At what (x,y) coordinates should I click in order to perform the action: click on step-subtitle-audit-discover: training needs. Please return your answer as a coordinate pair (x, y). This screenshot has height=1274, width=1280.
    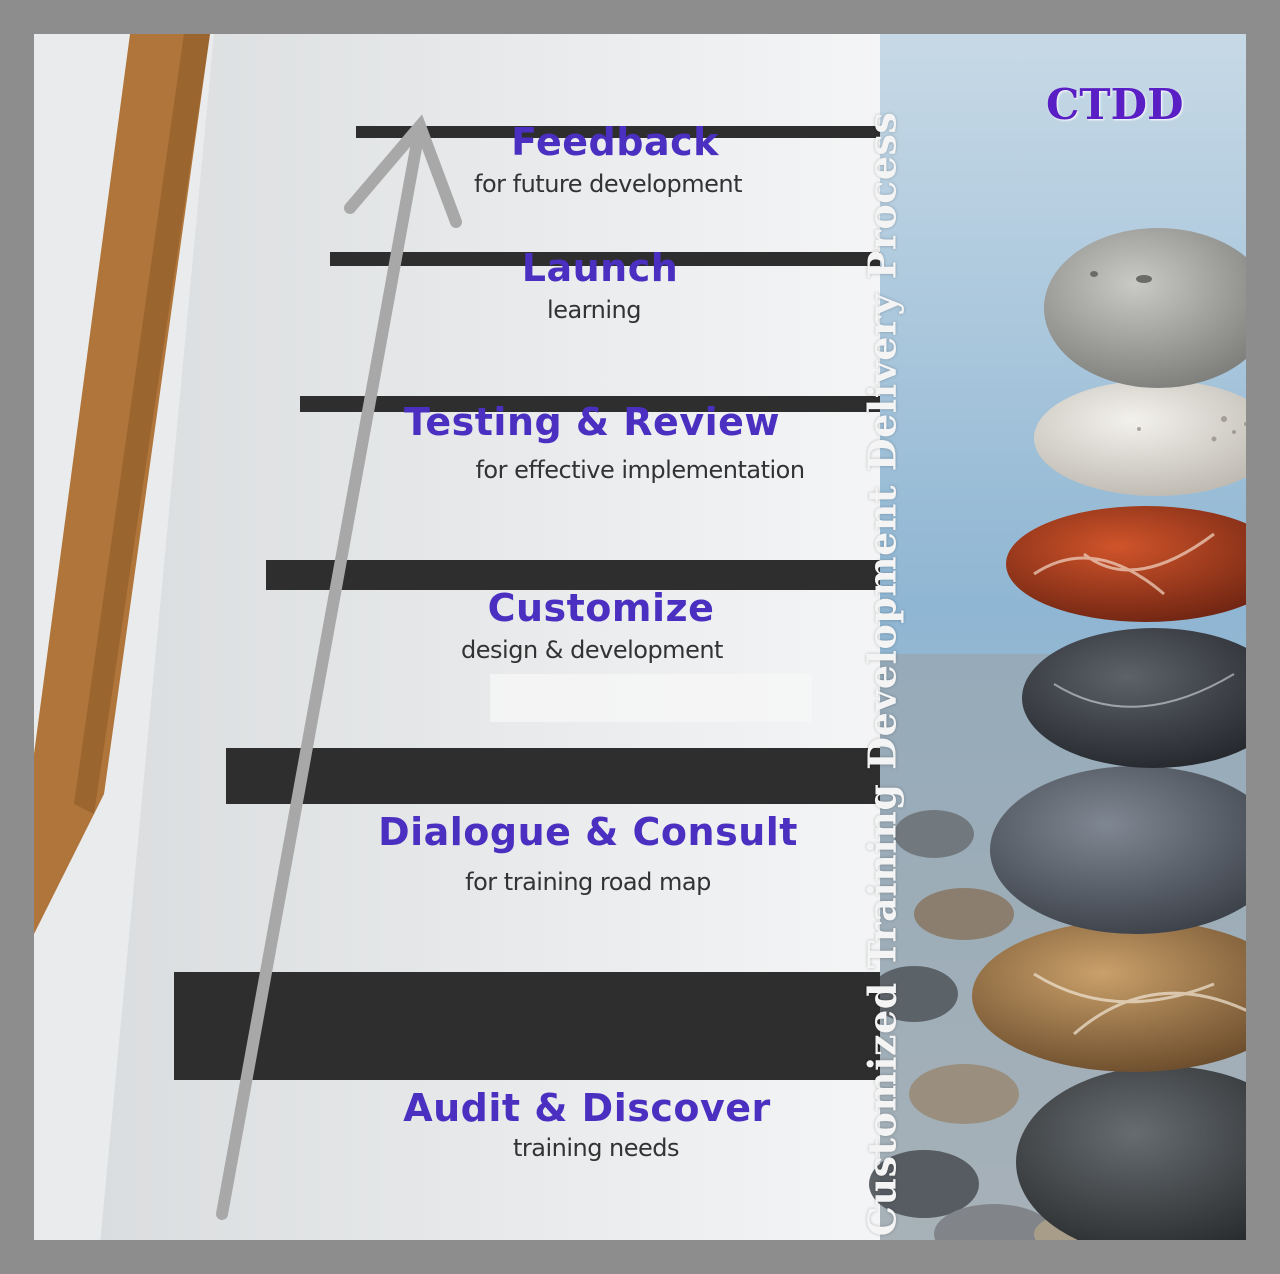
    Looking at the image, I should click on (596, 1148).